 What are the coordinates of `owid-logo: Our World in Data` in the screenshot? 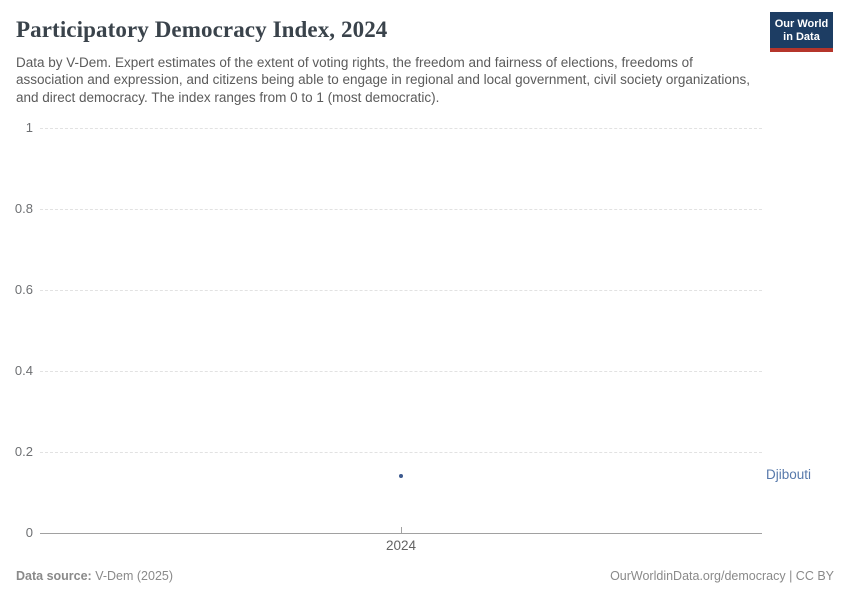 It's located at (801, 32).